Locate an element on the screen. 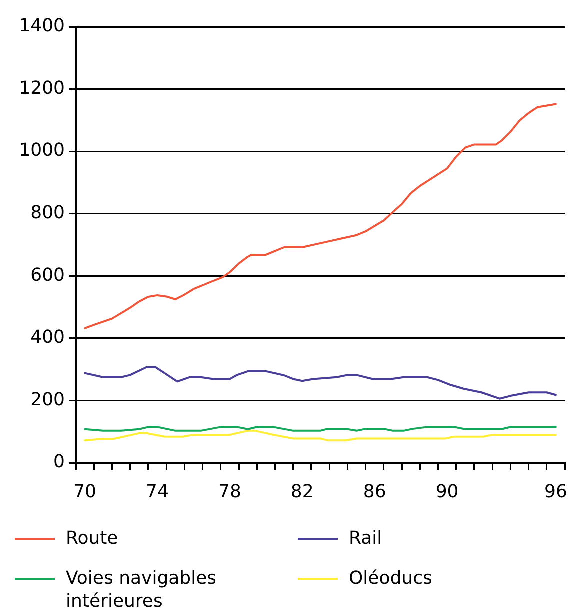 The image size is (577, 613). legend-label: Route is located at coordinates (93, 538).